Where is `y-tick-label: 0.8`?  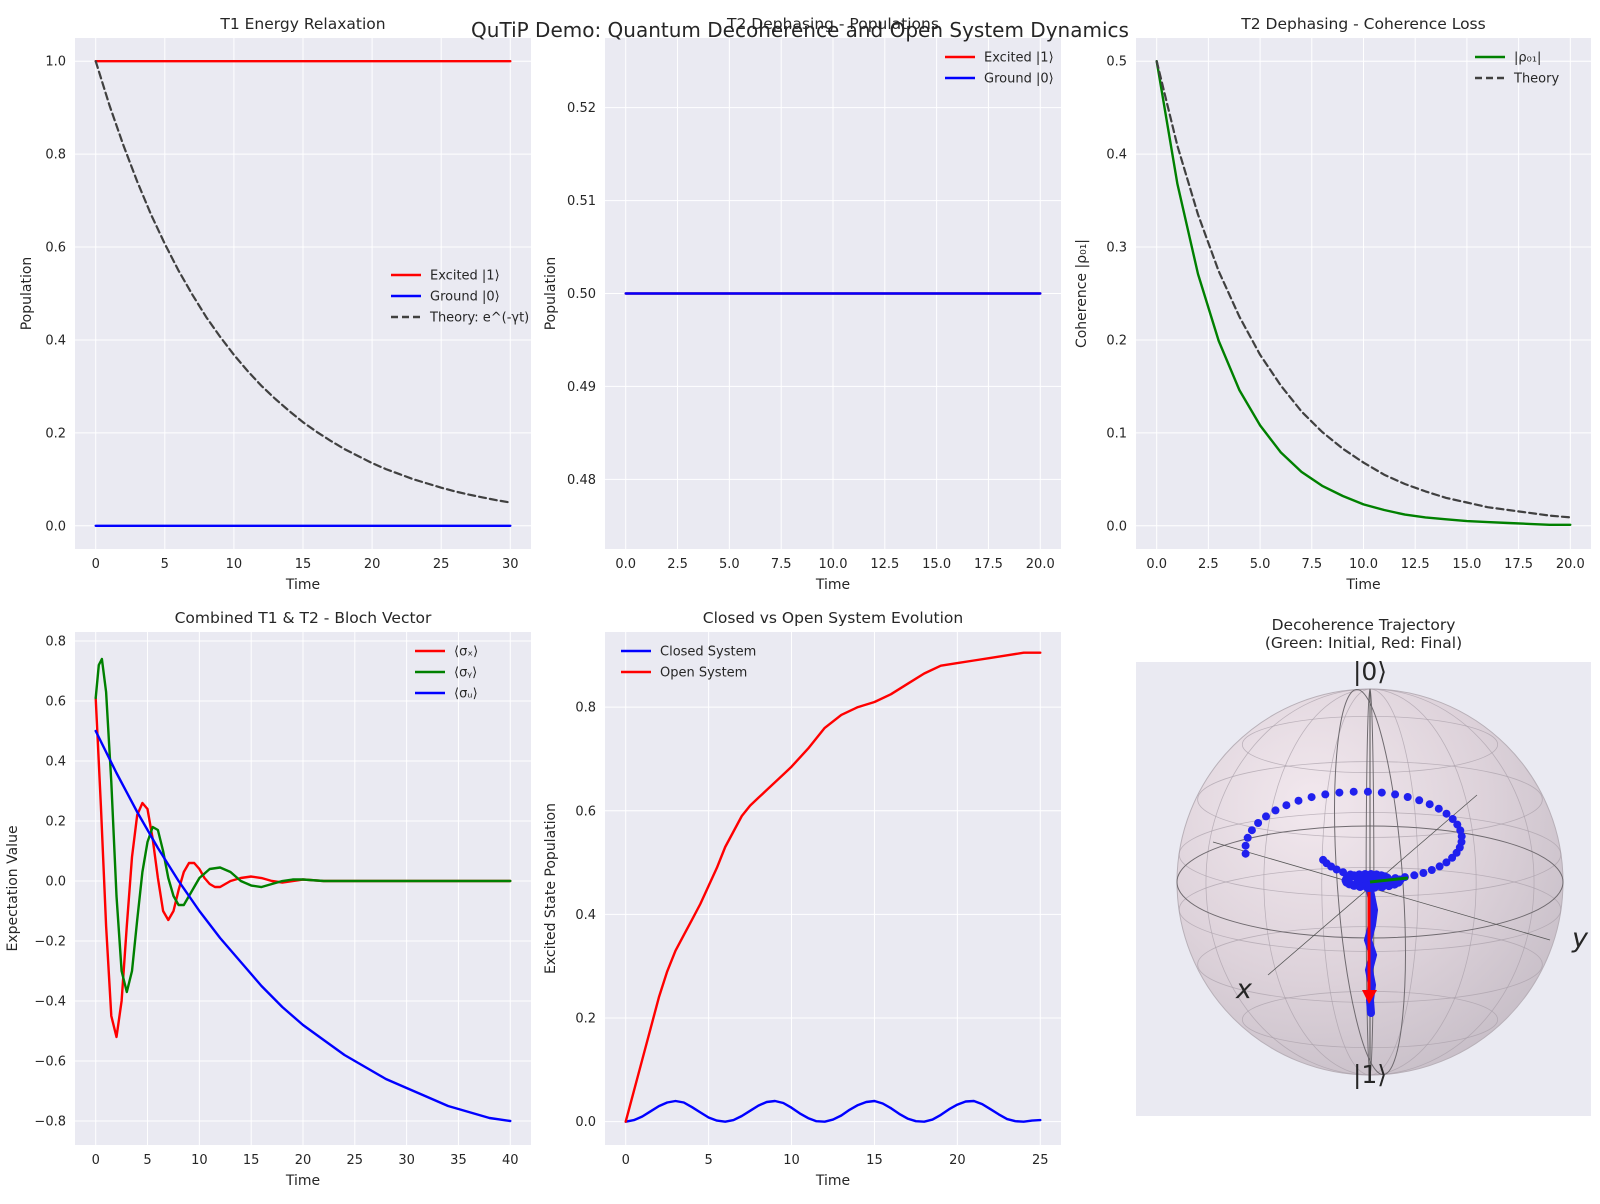
y-tick-label: 0.8 is located at coordinates (585, 708).